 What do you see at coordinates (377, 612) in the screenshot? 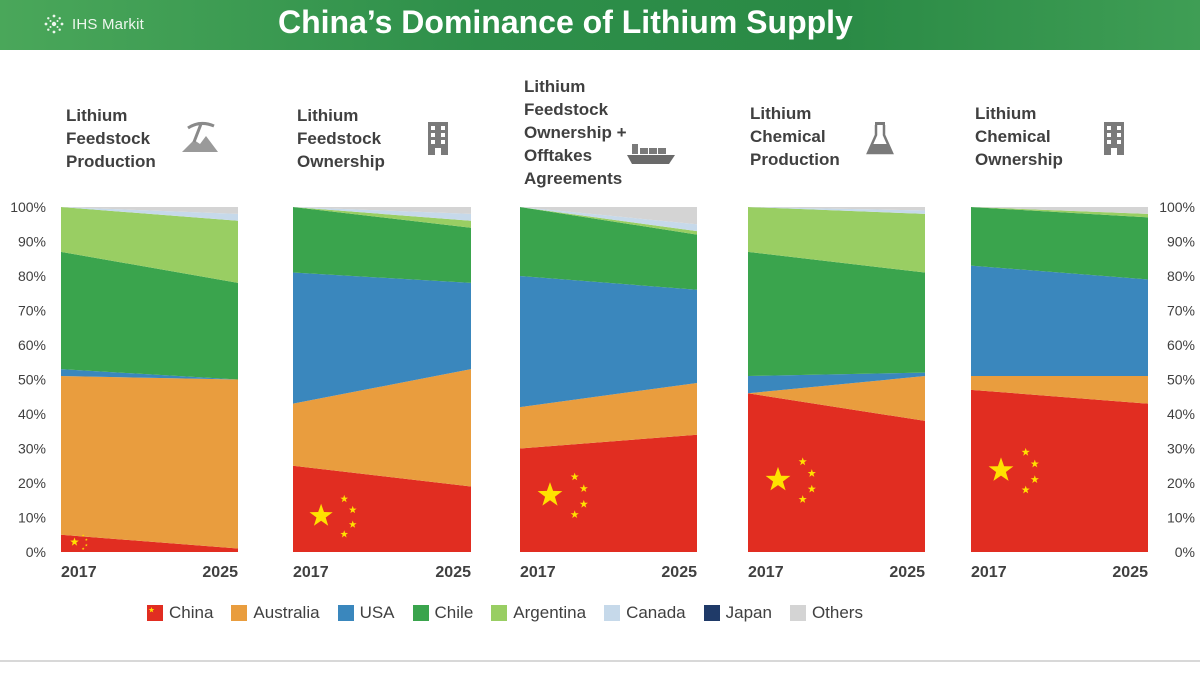
I see `legend-label: USA` at bounding box center [377, 612].